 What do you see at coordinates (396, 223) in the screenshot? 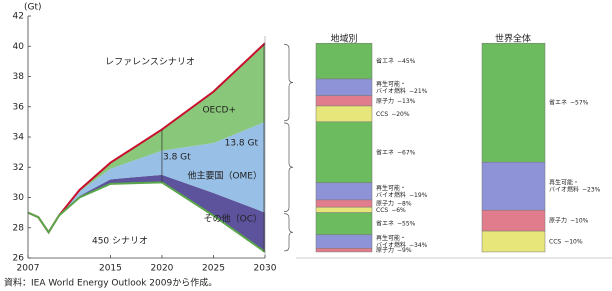
I see `segment-label: 省エネ −55%` at bounding box center [396, 223].